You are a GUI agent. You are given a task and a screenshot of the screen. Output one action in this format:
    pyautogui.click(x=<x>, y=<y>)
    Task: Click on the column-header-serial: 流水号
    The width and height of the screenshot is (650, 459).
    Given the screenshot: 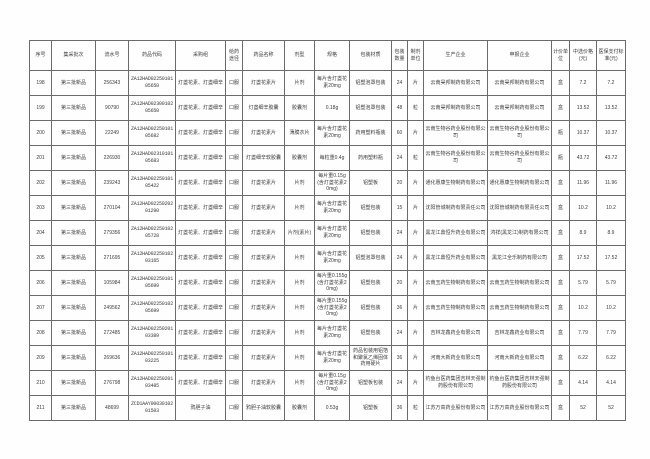 What is the action you would take?
    pyautogui.click(x=112, y=55)
    